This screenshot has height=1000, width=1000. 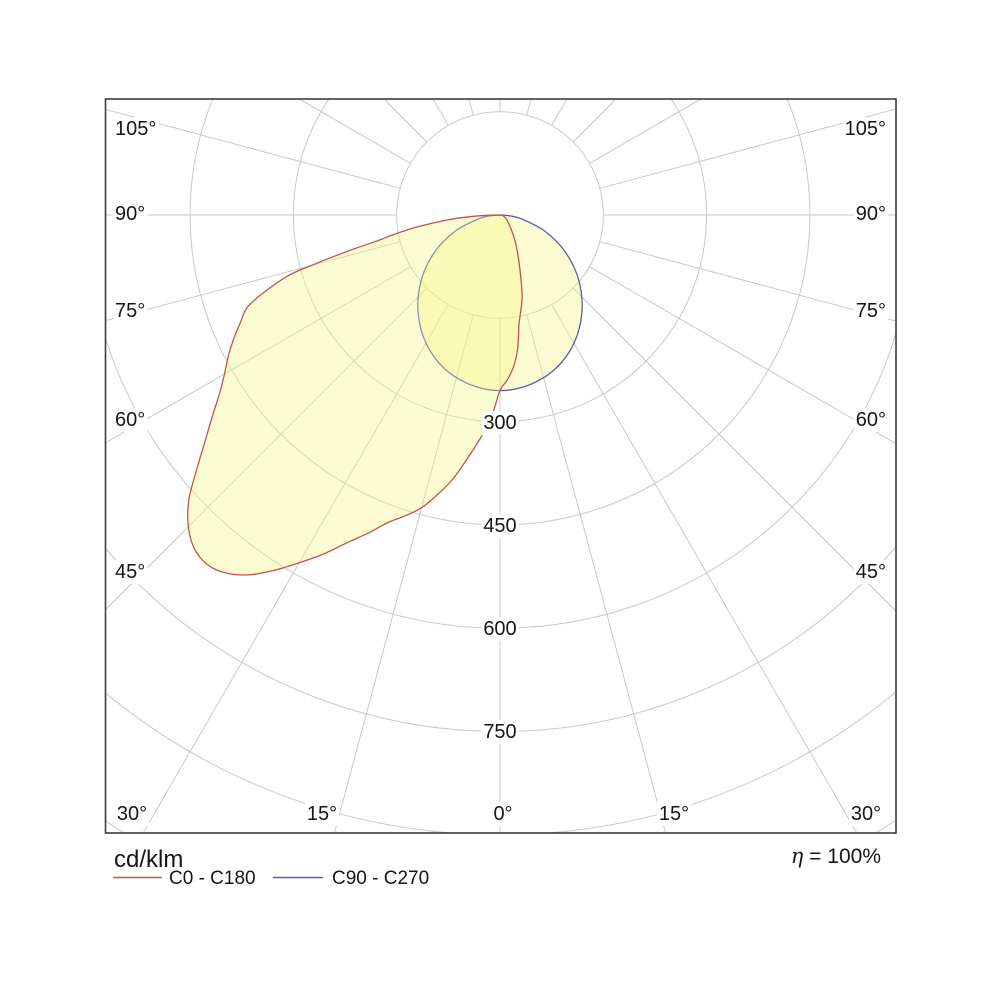 I want to click on radial-value-label: 450, so click(x=499, y=526).